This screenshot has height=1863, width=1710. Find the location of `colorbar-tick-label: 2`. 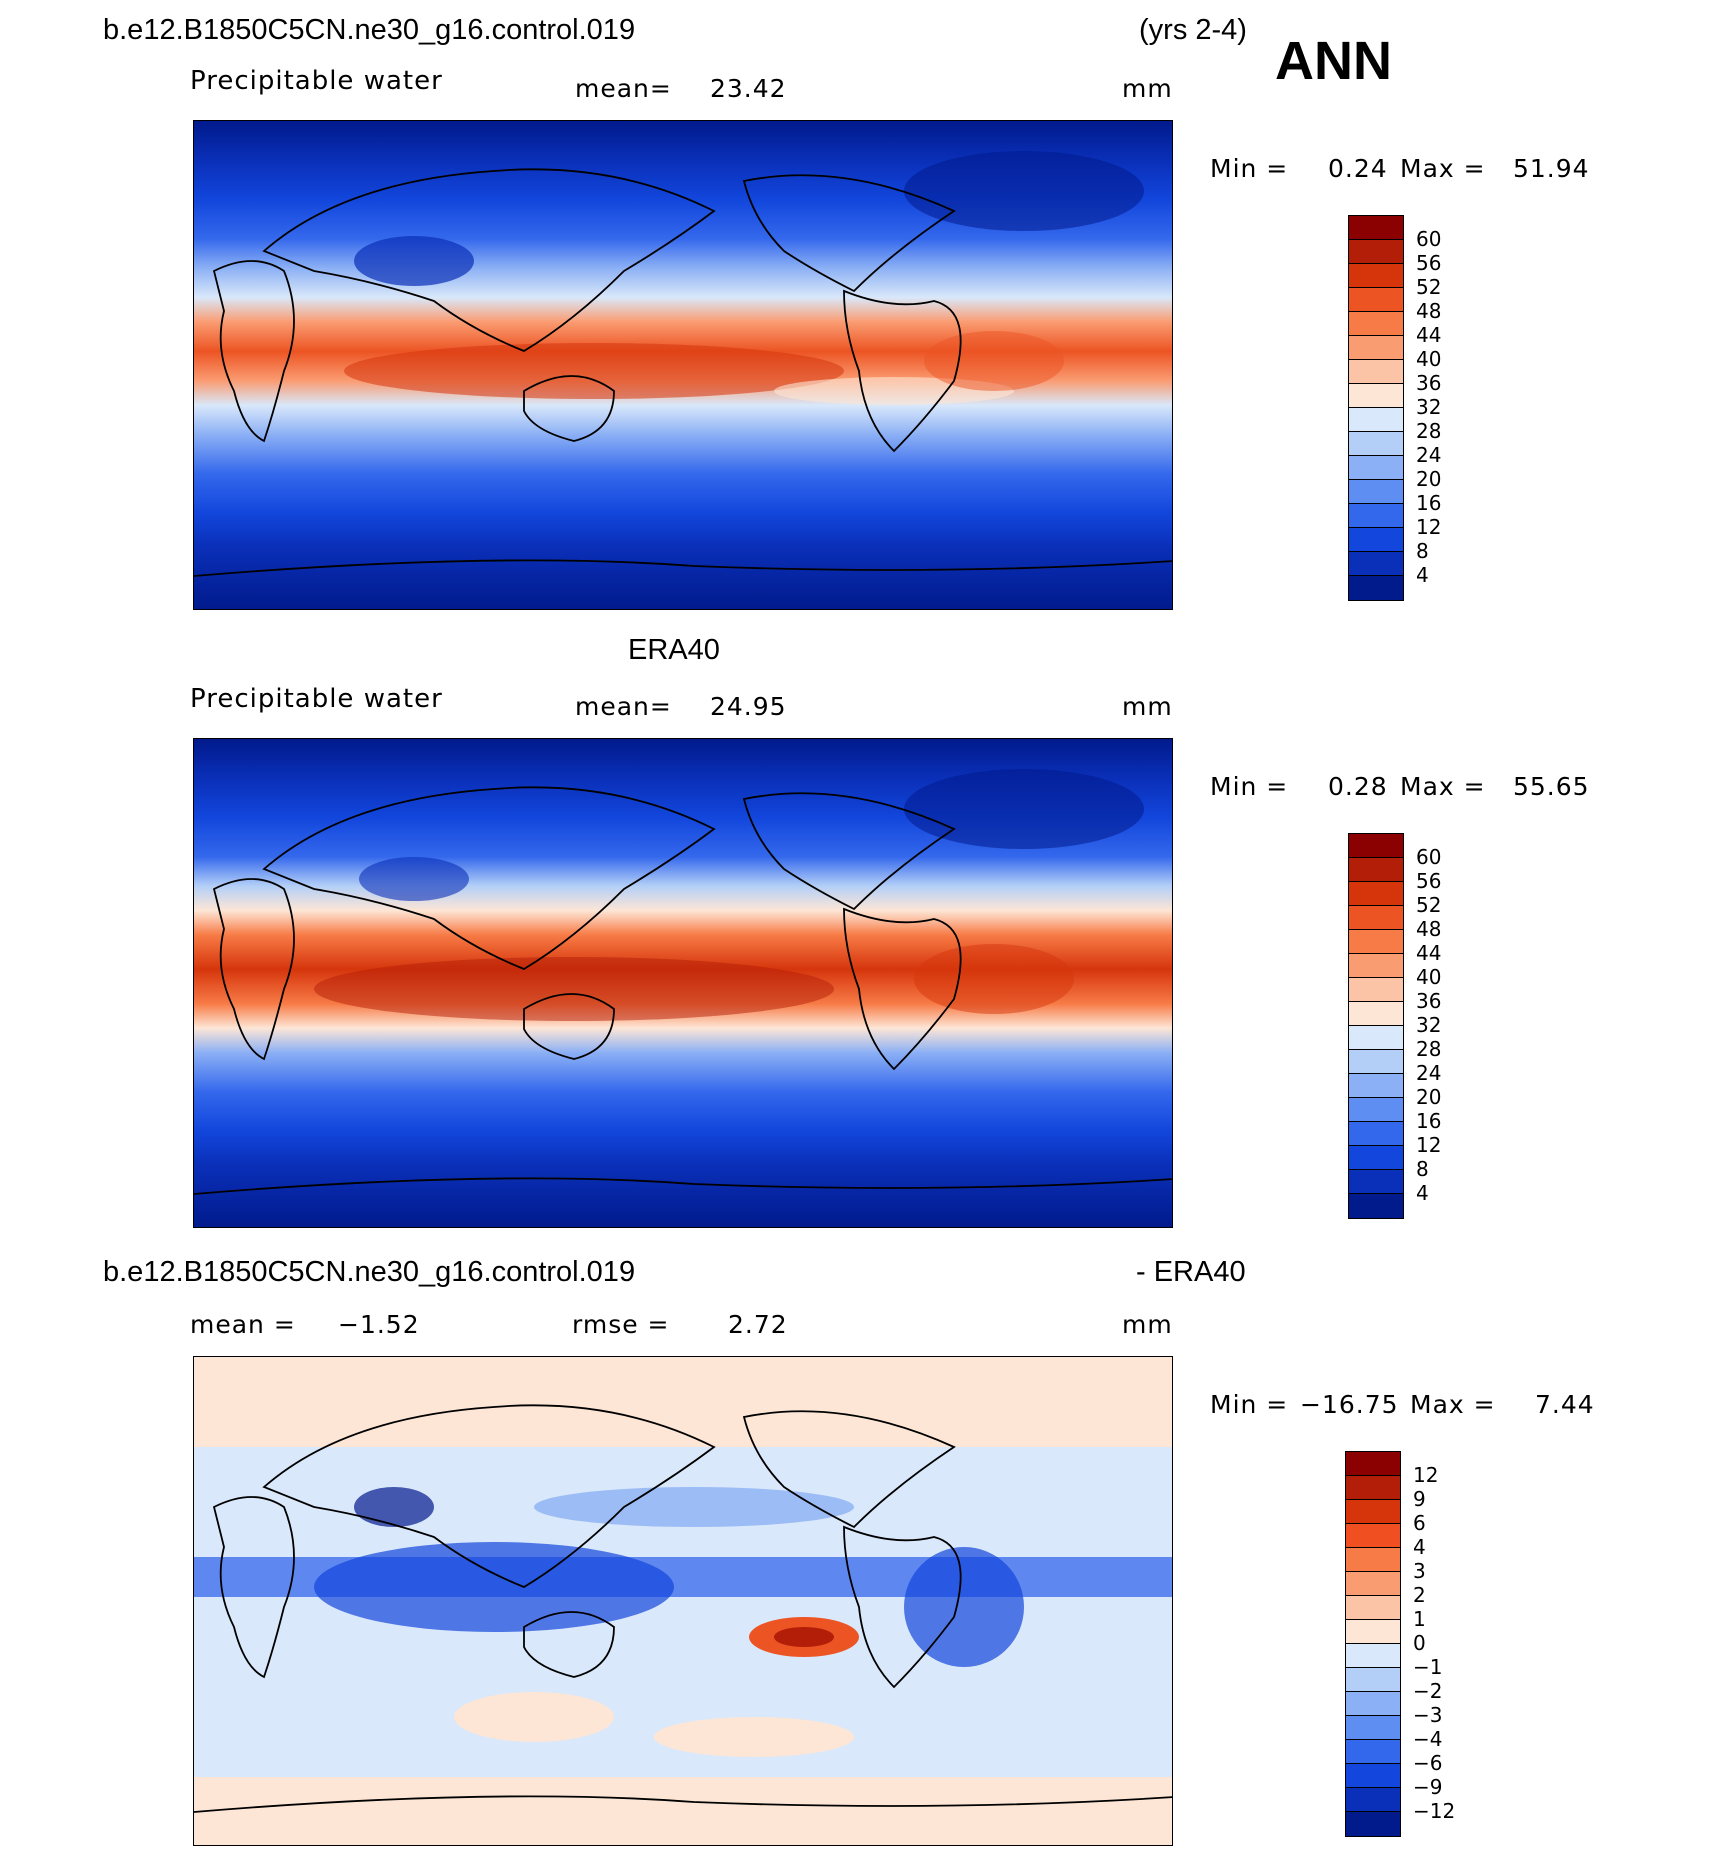

colorbar-tick-label: 2 is located at coordinates (1419, 1595).